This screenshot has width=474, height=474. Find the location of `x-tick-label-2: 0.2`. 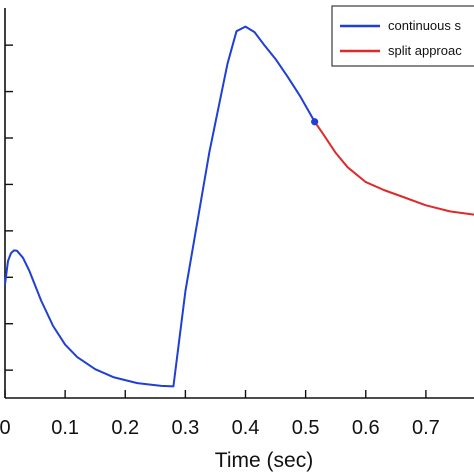

x-tick-label-2: 0.2 is located at coordinates (125, 428).